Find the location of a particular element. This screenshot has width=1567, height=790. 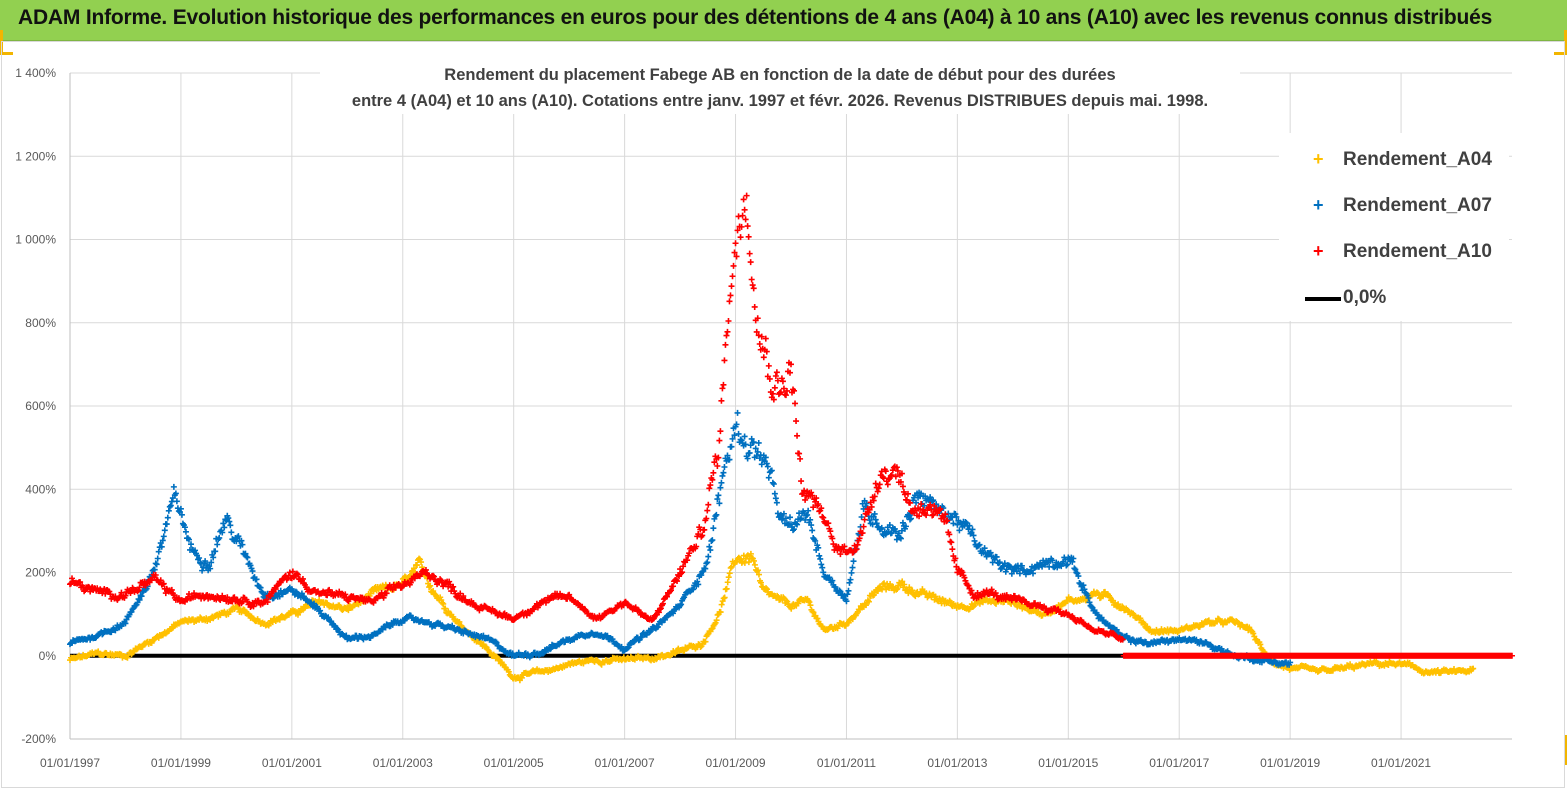

y-tick-label: 200% is located at coordinates (40, 573).